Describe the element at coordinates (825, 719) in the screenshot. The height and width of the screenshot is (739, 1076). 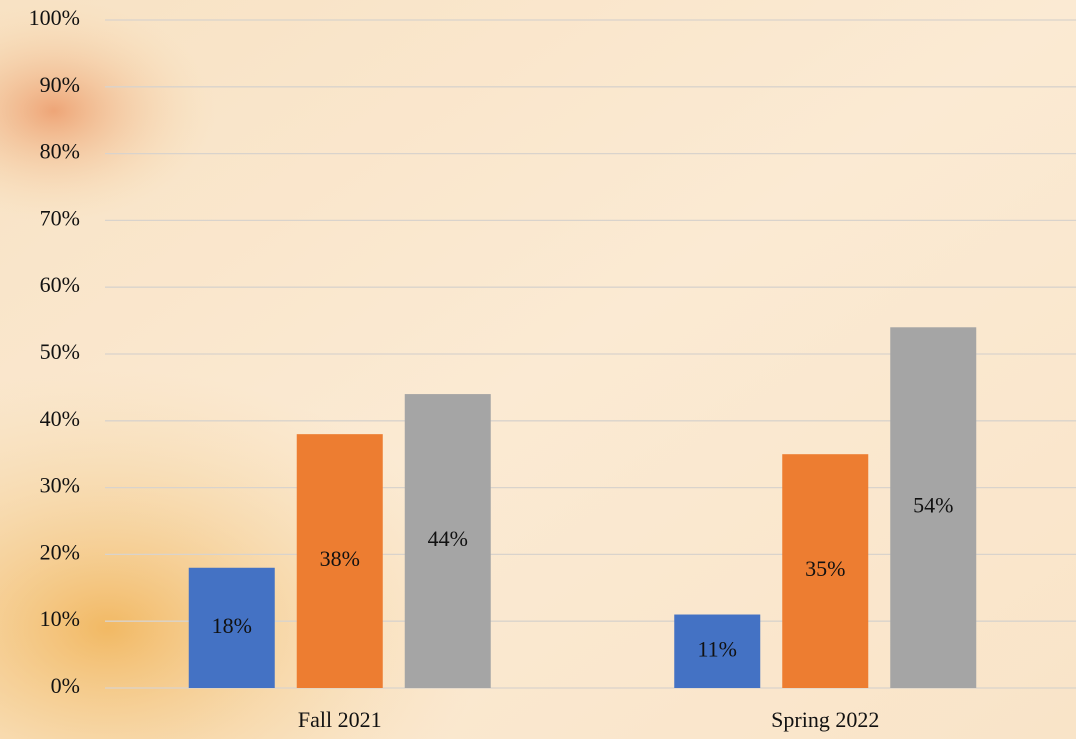
I see `x-tick-label: Spring 2022` at that location.